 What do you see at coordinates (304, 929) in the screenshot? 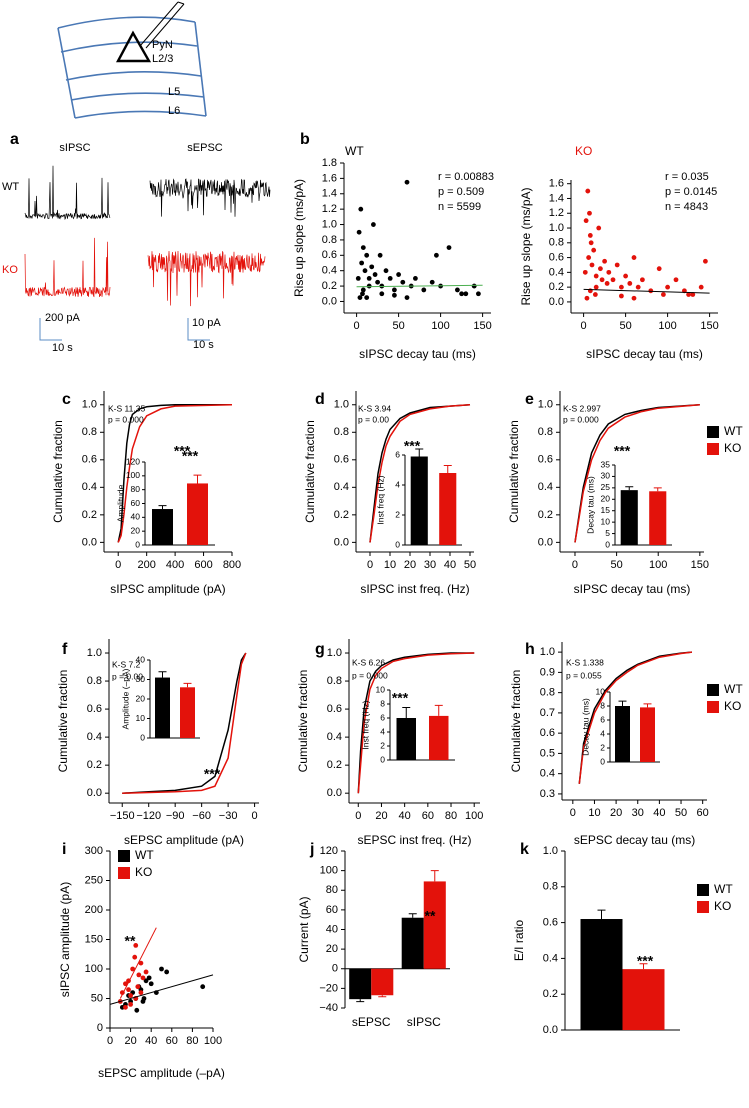
I see `y-axis-label: Current (pA)` at bounding box center [304, 929].